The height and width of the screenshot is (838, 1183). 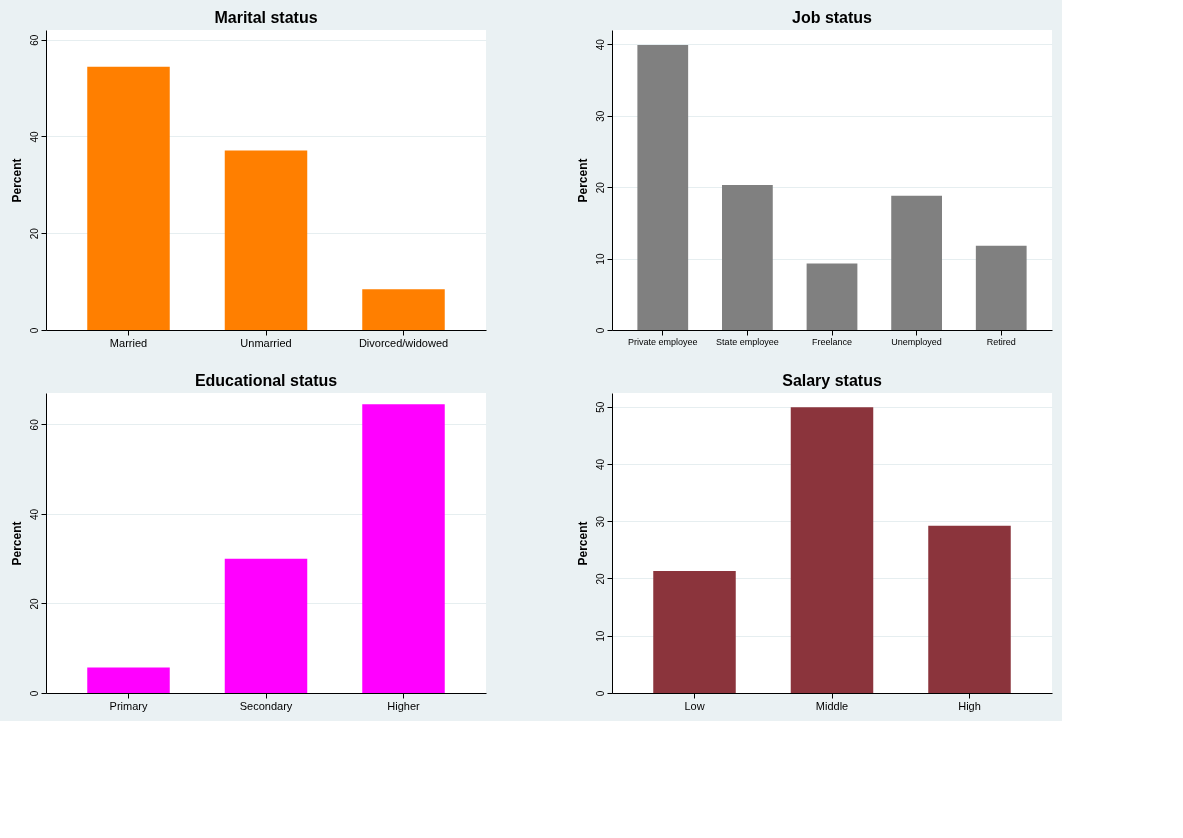 I want to click on x-tick-label: Retired, so click(x=1001, y=341).